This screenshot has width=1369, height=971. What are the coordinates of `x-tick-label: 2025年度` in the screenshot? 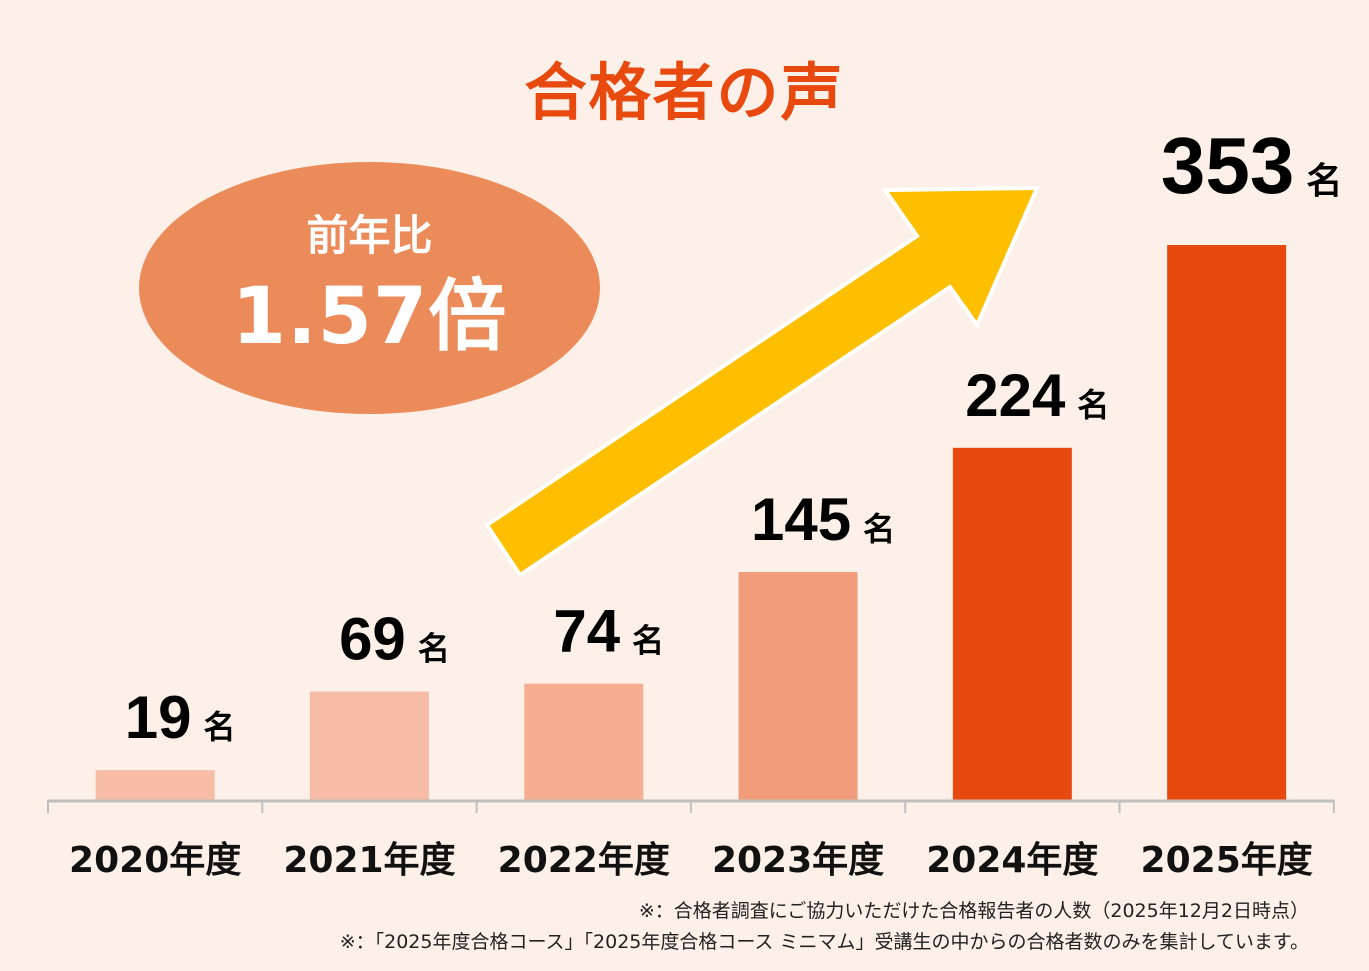 It's located at (1227, 860).